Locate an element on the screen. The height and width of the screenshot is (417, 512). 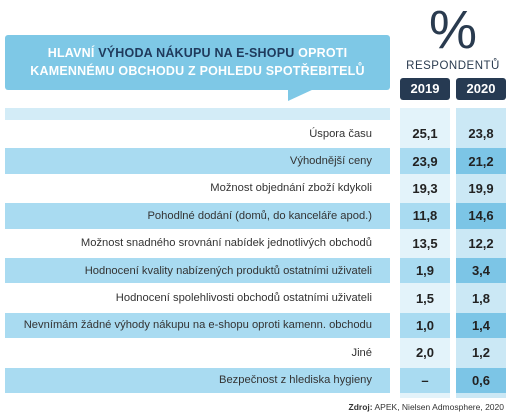
row-label: Výhodnější ceny is located at coordinates (330, 161).